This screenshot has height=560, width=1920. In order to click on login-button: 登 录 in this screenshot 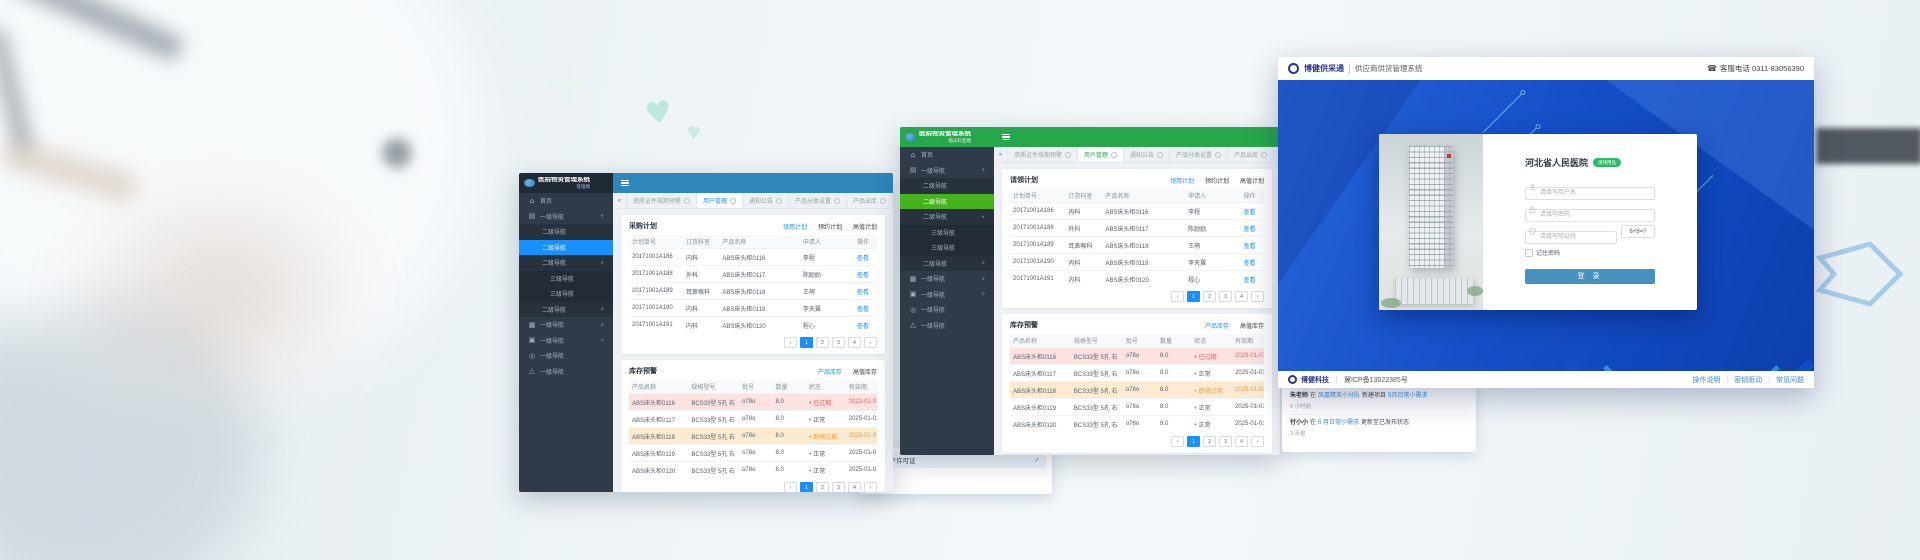, I will do `click(1590, 276)`.